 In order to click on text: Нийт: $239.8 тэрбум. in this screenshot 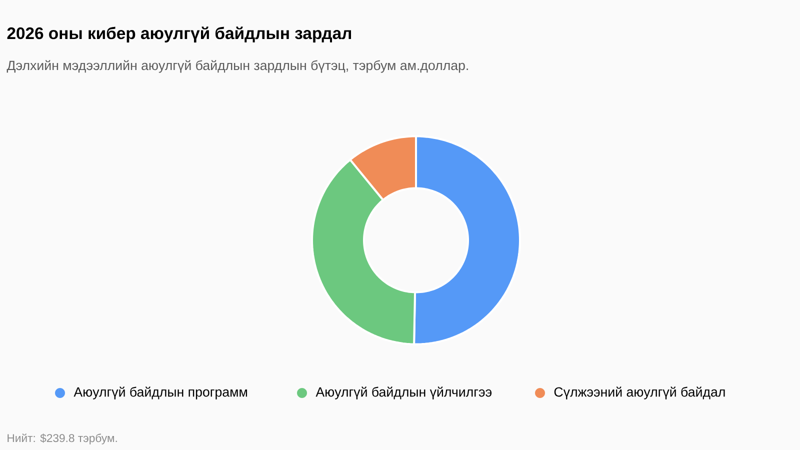, I will do `click(62, 439)`.